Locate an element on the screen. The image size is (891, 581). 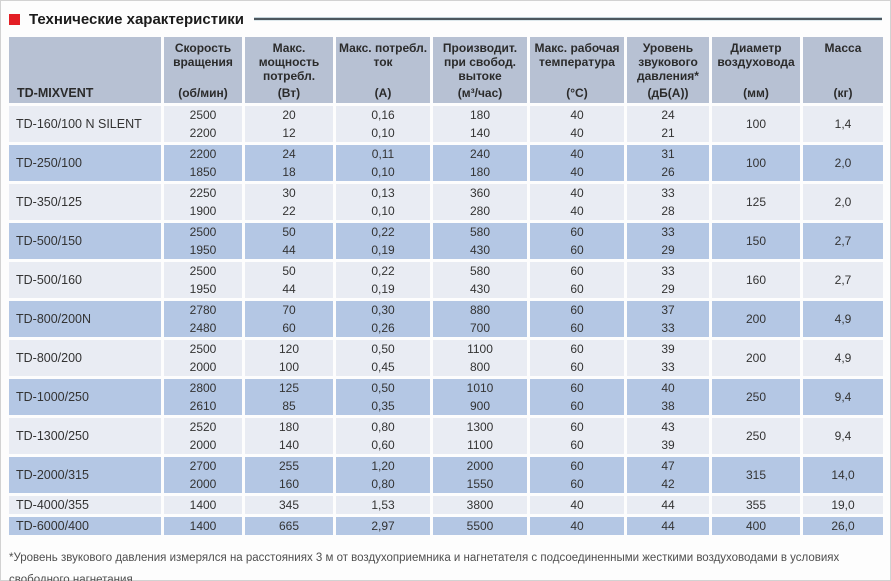
cell-speed: 2800 2610 is located at coordinates (203, 397).